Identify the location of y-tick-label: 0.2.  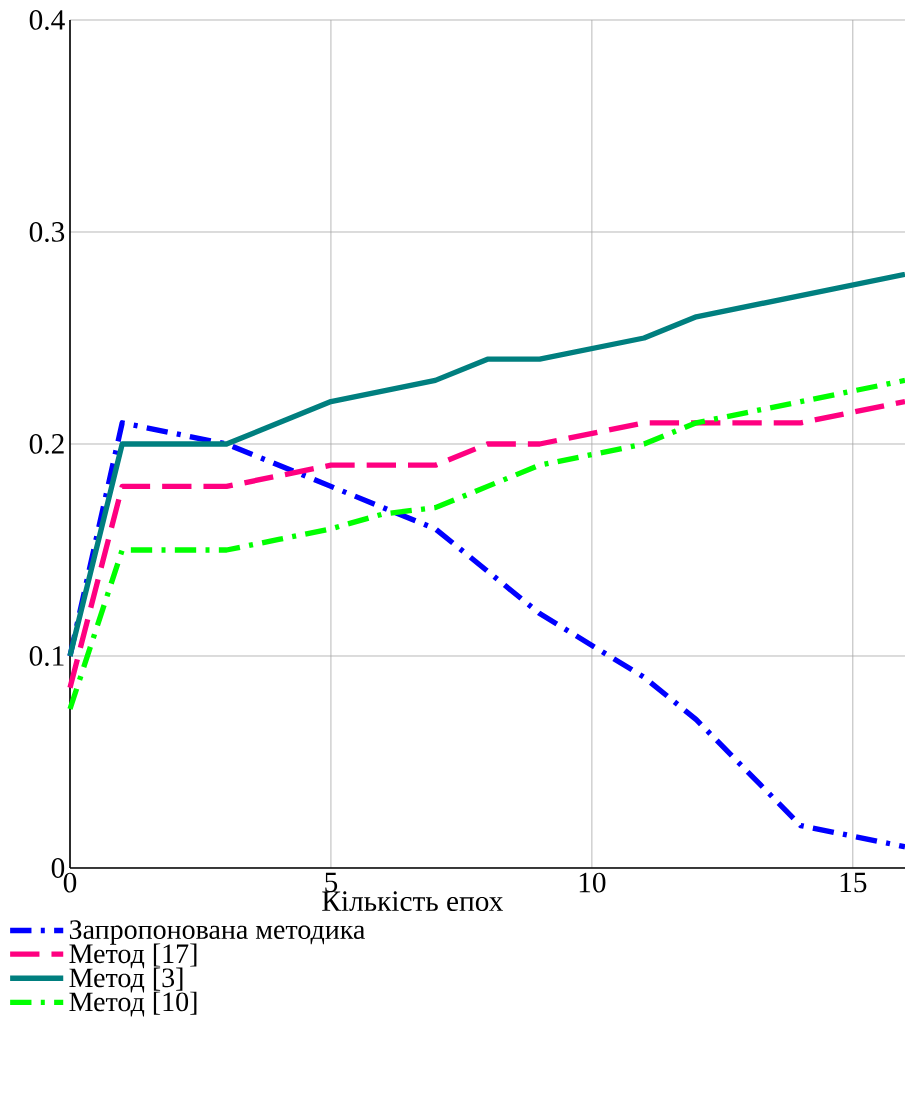
(46, 444).